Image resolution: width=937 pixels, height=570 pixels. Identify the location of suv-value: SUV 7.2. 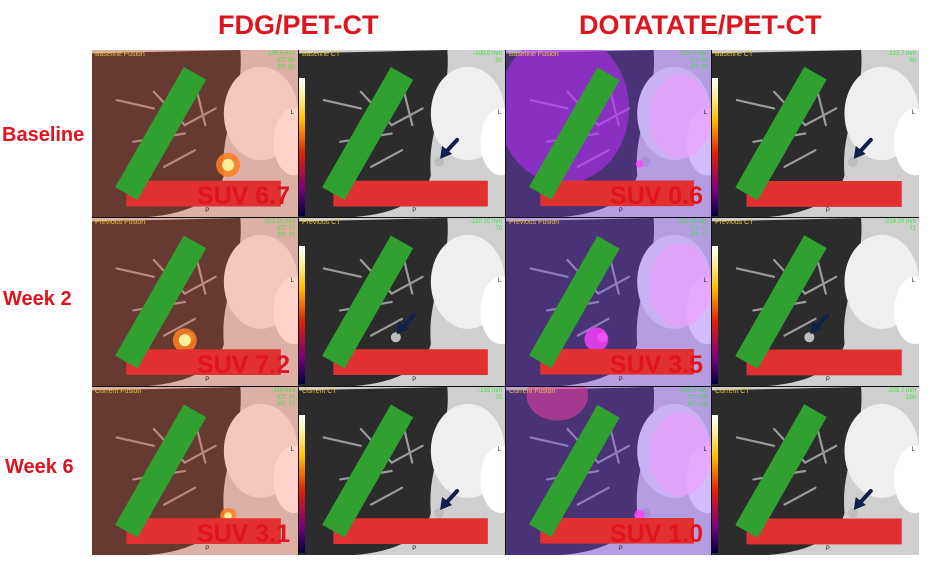
(243, 365).